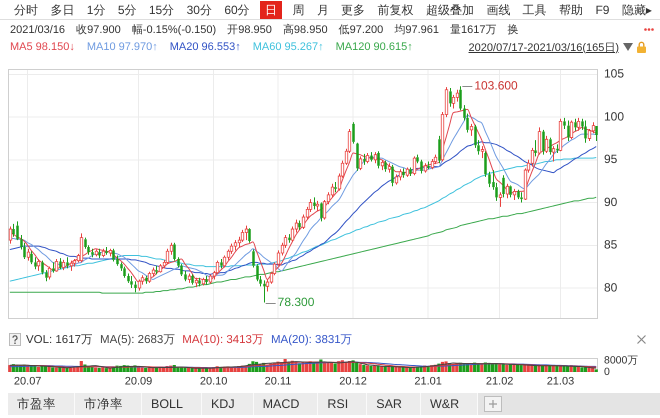 The image size is (660, 418). Describe the element at coordinates (500, 382) in the screenshot. I see `x-tick-label: 21.02` at that location.